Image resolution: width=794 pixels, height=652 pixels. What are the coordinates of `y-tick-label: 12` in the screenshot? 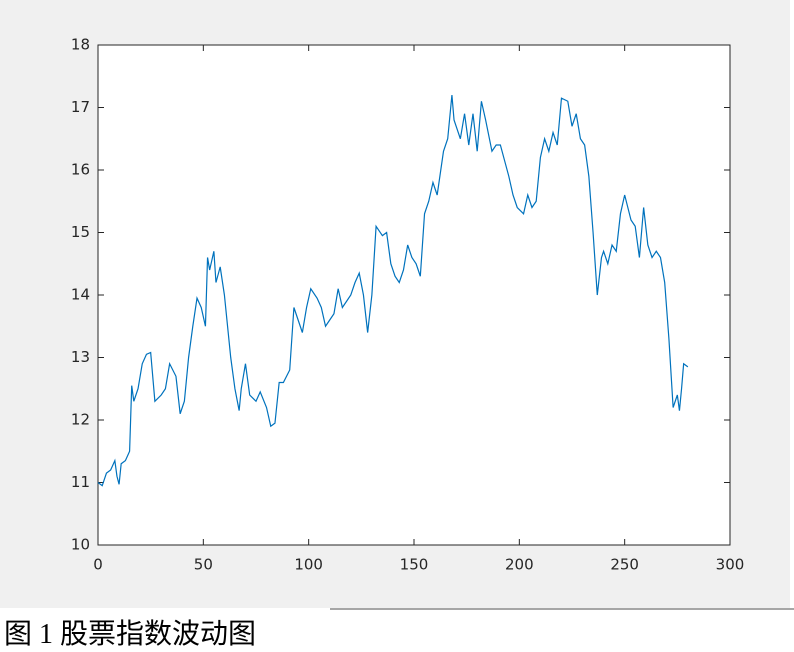 It's located at (80, 420).